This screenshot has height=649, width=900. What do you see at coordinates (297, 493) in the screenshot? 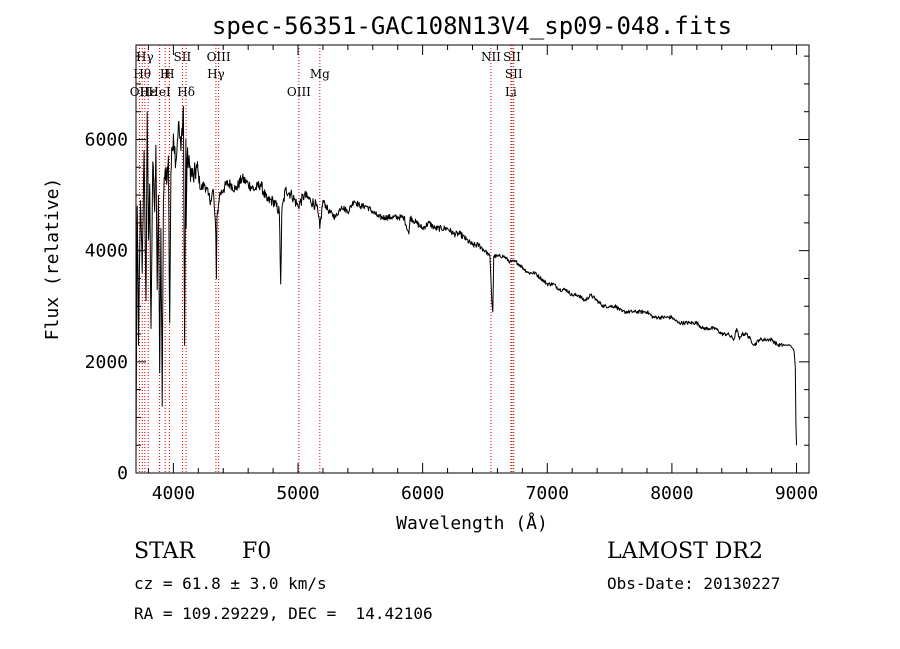
I see `x-tick-label: 5000` at bounding box center [297, 493].